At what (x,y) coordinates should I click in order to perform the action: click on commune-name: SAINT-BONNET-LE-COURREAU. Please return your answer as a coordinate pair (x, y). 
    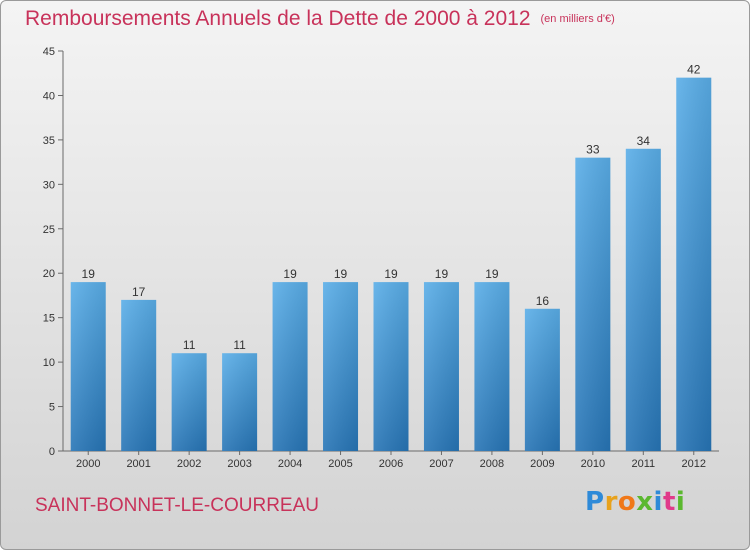
    Looking at the image, I should click on (177, 505).